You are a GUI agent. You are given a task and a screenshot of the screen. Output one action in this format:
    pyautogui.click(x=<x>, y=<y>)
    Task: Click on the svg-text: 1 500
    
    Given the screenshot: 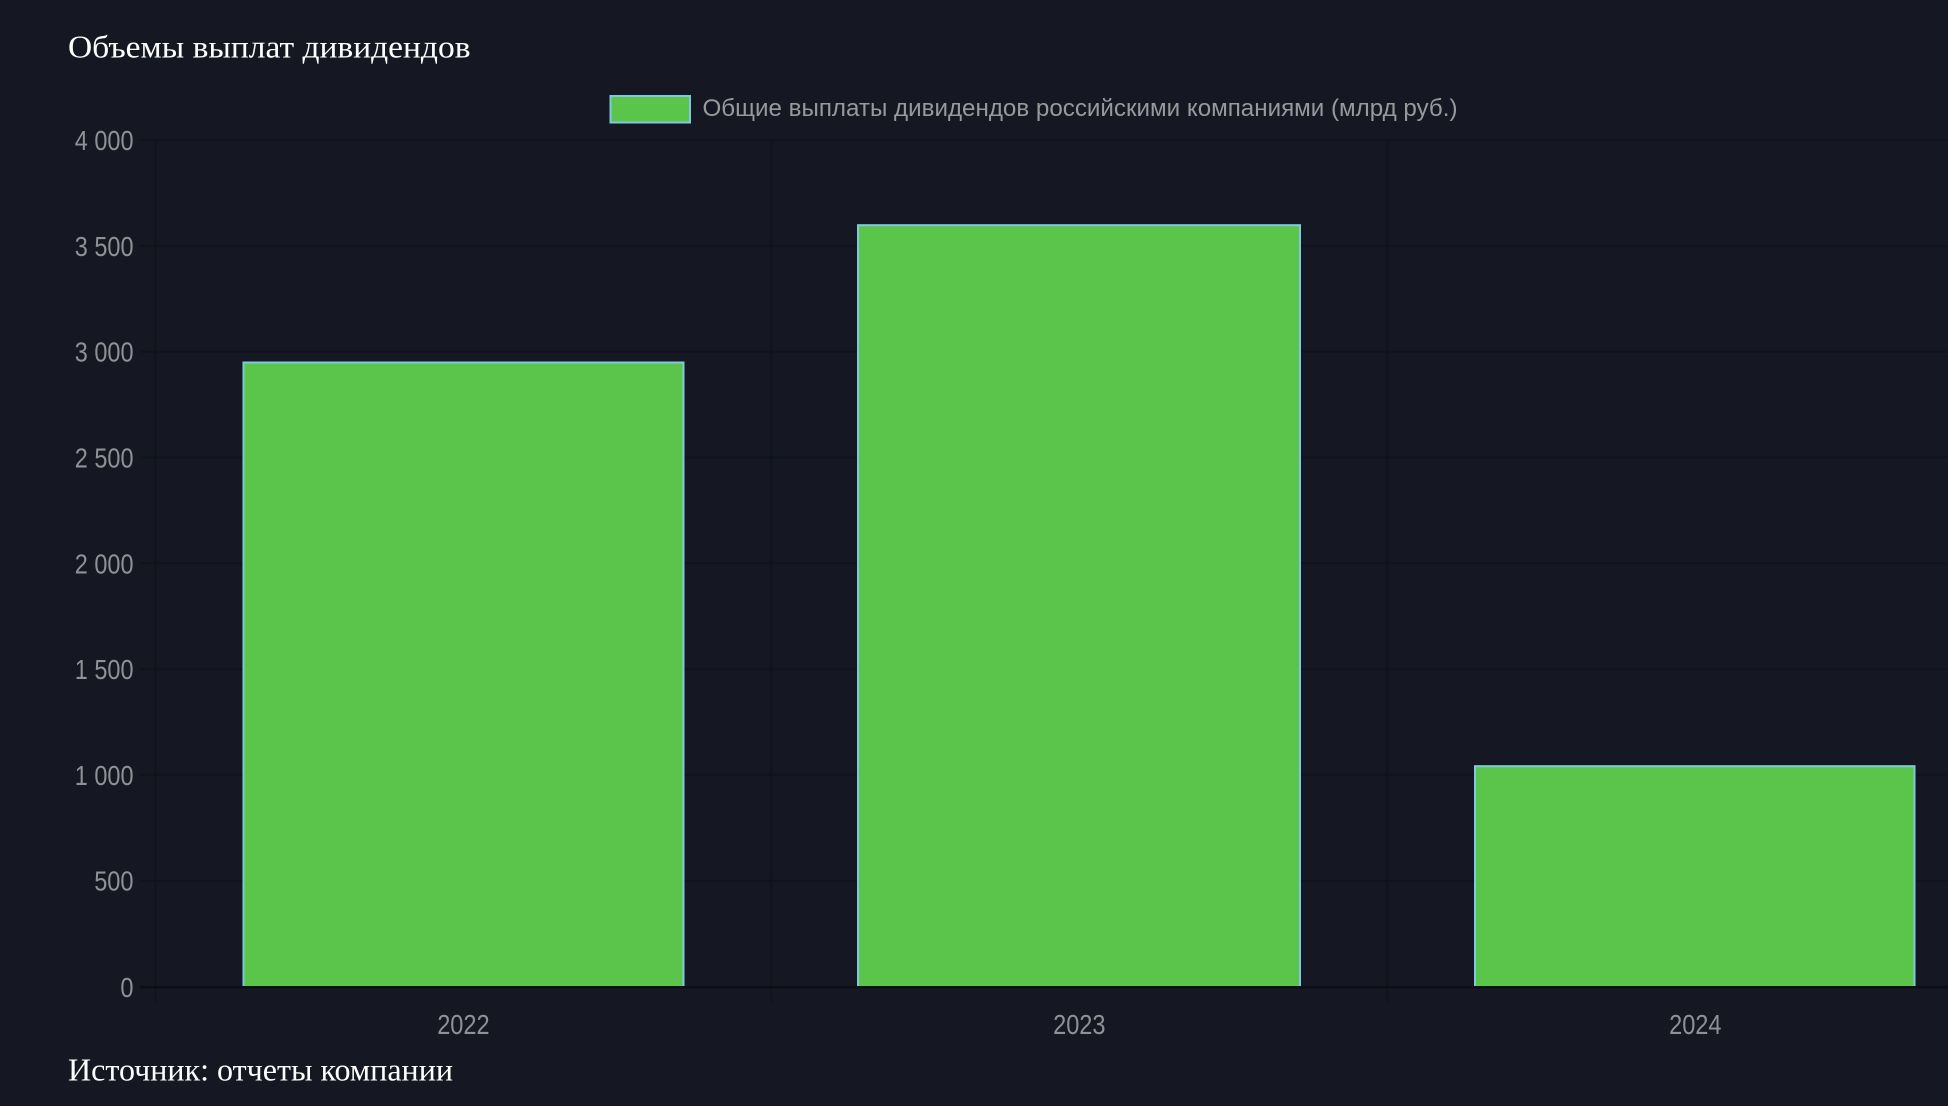 What is the action you would take?
    pyautogui.click(x=104, y=669)
    